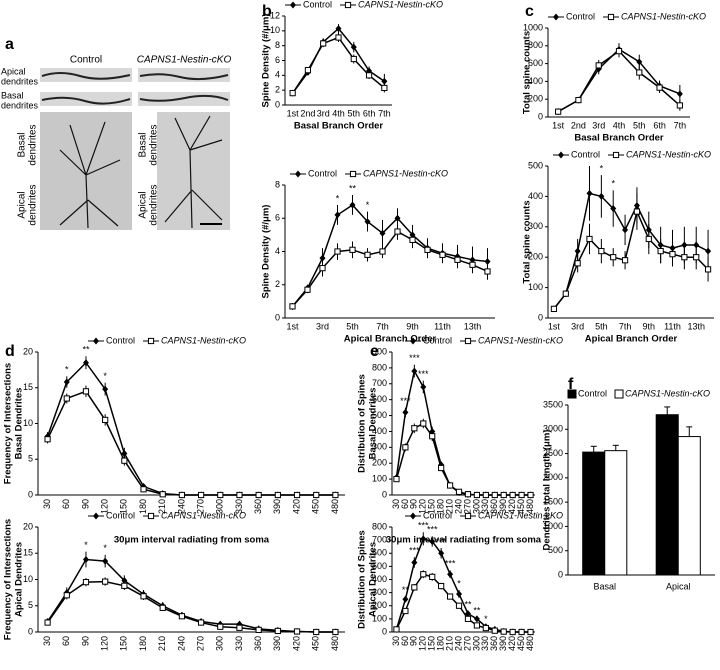  What do you see at coordinates (275, 15) in the screenshot?
I see `y-tick-label: 12` at bounding box center [275, 15].